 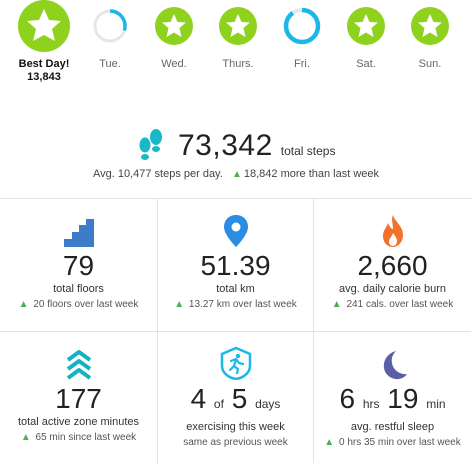 I want to click on runner-badge-icon, so click(x=235, y=363).